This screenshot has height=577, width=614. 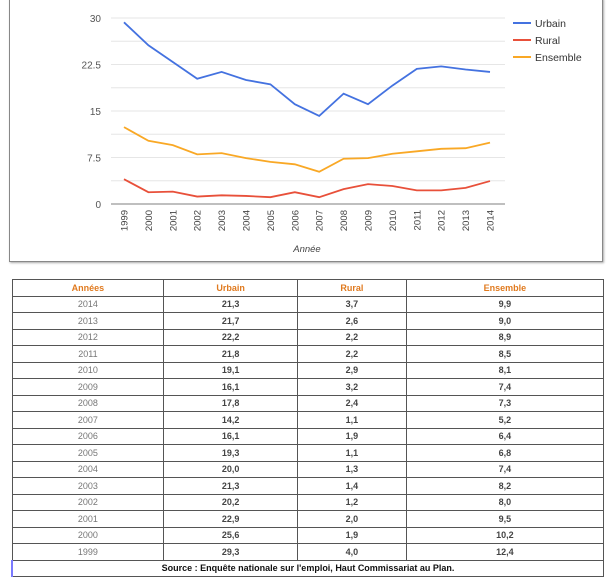 I want to click on y-tick-label: 22.5, so click(x=92, y=66).